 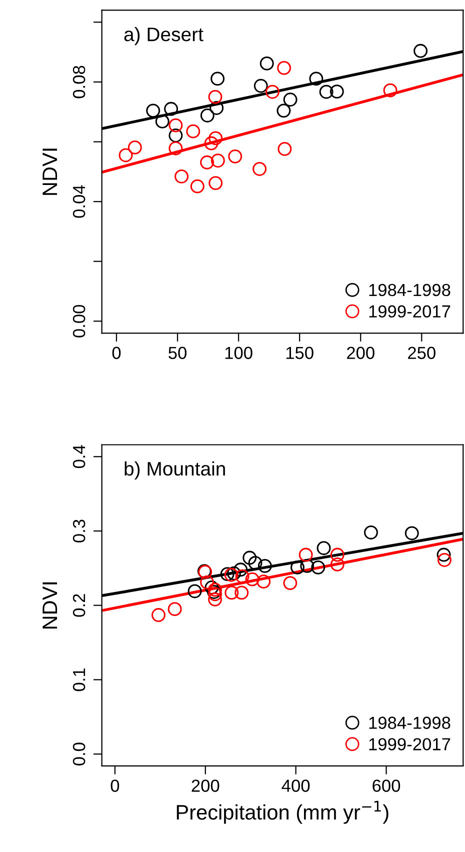 What do you see at coordinates (79, 531) in the screenshot?
I see `y-tick-label: 0.3` at bounding box center [79, 531].